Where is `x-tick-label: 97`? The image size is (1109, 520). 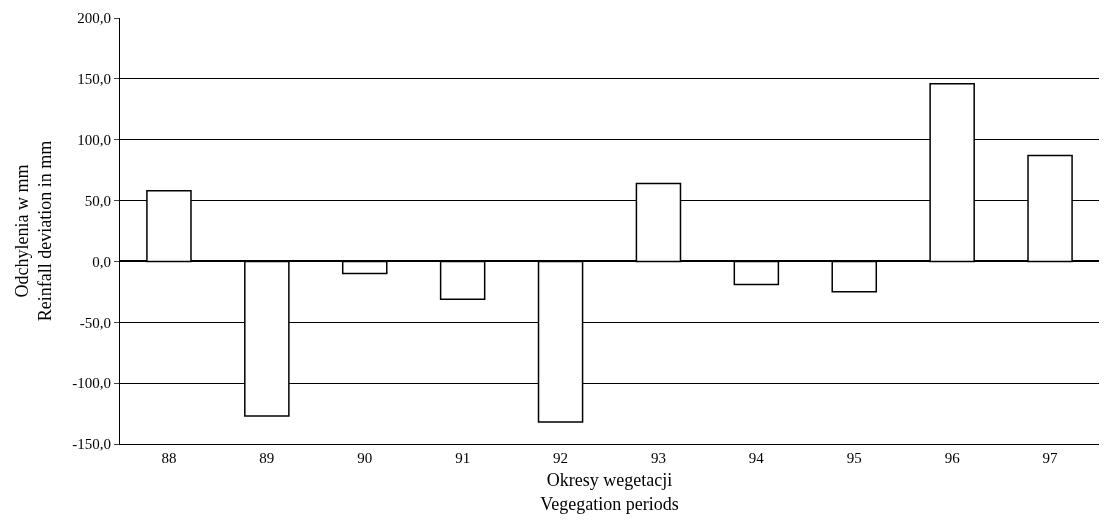 x-tick-label: 97 is located at coordinates (1050, 458).